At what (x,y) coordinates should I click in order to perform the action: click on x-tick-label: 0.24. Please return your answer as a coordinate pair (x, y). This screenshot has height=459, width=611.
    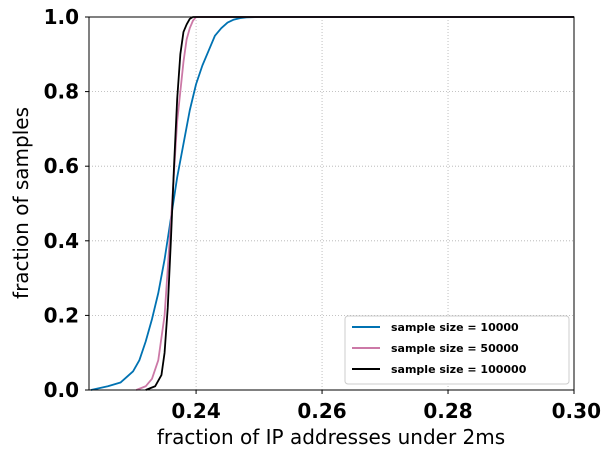
    Looking at the image, I should click on (195, 411).